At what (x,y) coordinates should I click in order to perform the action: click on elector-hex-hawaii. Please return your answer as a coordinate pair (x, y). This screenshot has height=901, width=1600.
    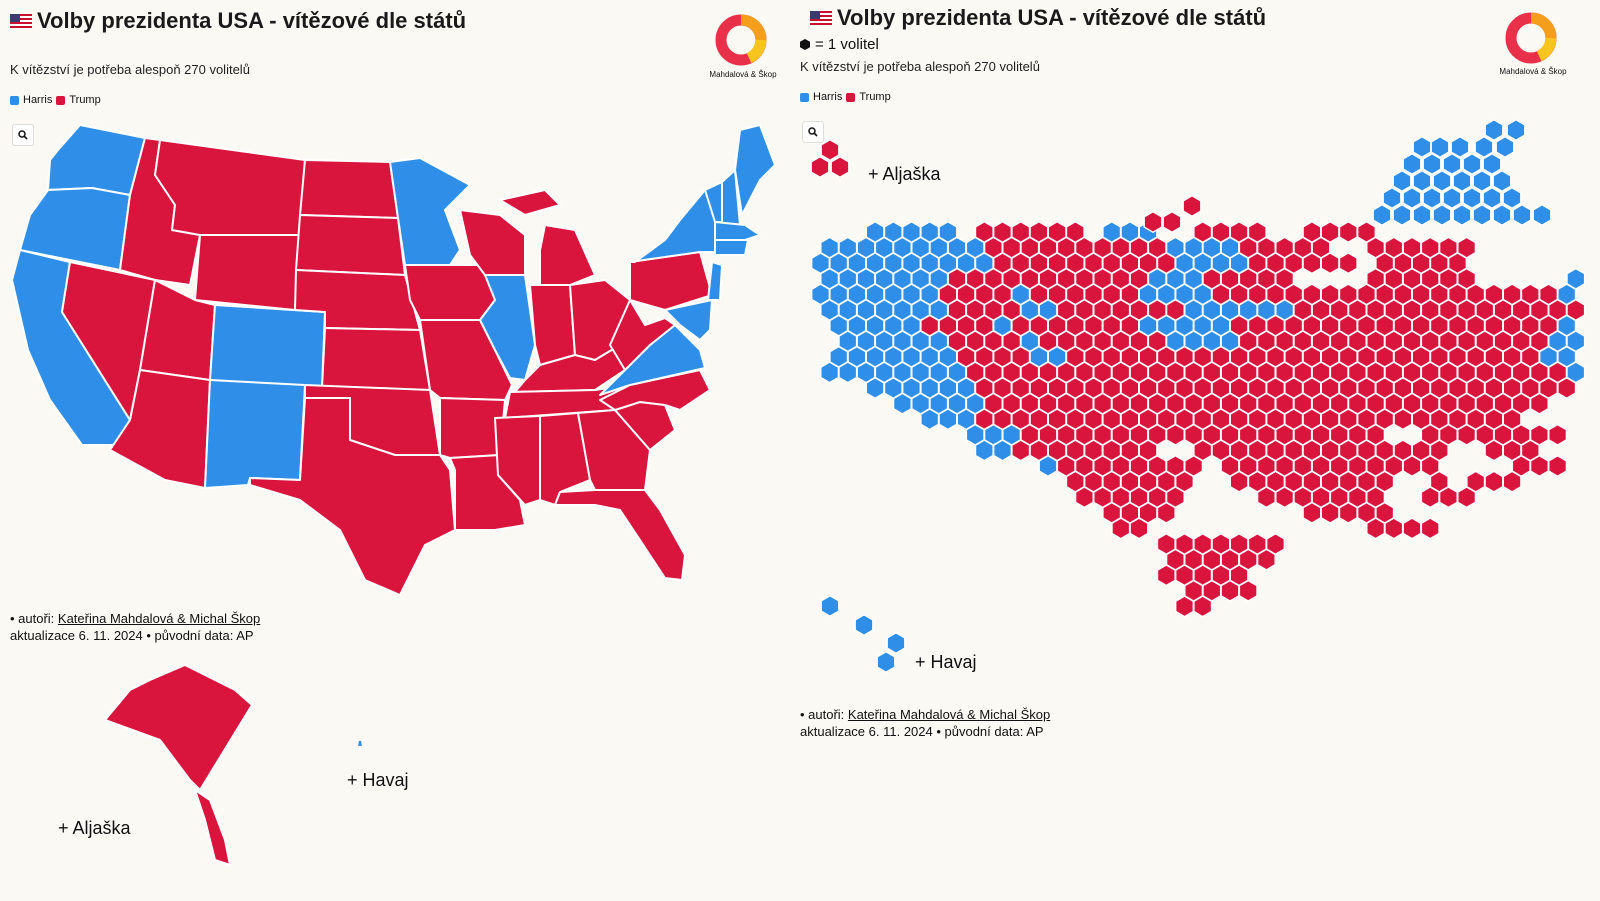
    Looking at the image, I should click on (830, 606).